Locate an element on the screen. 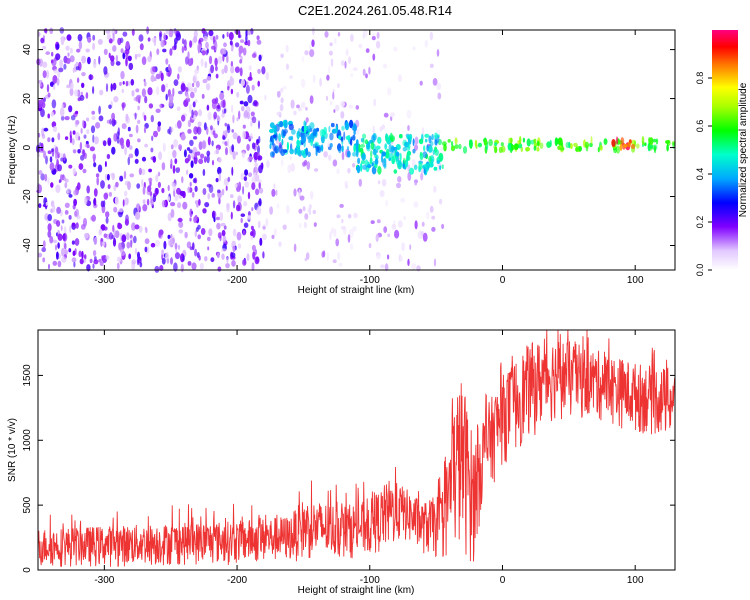  colorbar-label: Normalized spectral amplitude is located at coordinates (743, 149).